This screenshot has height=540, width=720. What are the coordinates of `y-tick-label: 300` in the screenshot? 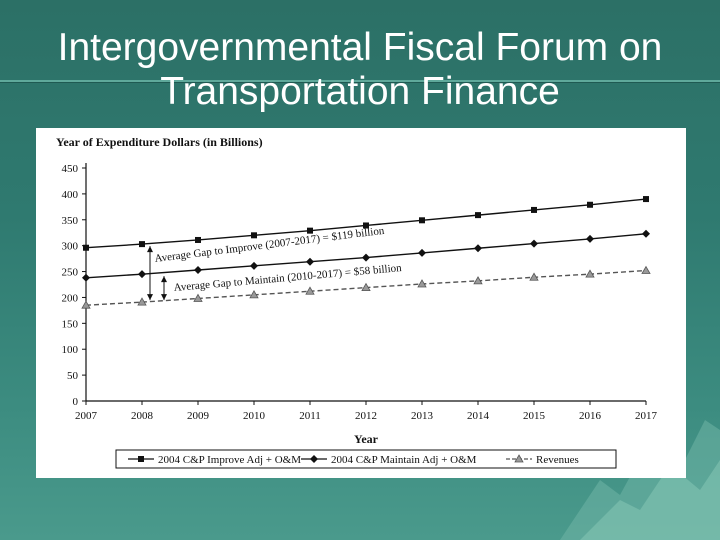 It's located at (70, 247).